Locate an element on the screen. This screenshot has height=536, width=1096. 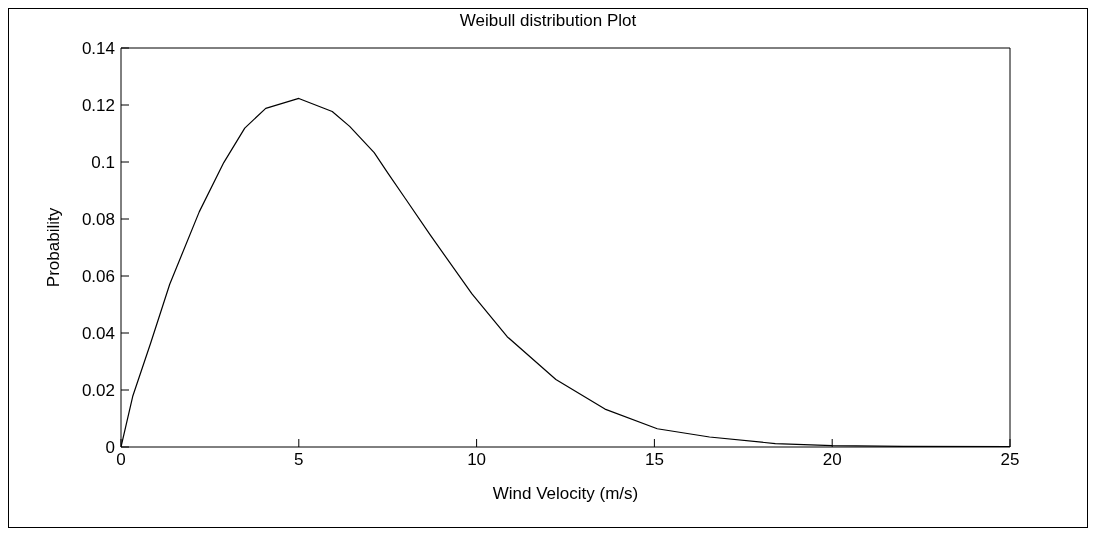
y-tick-label: 0.1 is located at coordinates (103, 163).